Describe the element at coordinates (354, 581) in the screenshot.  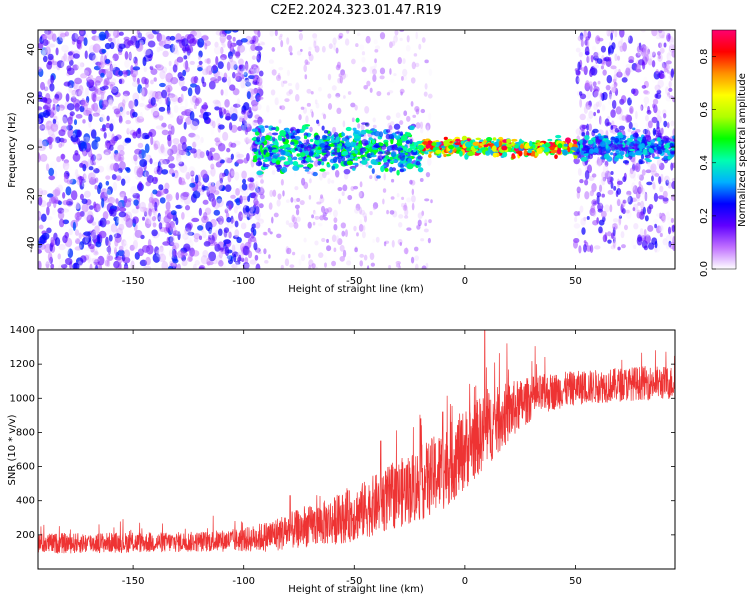
I see `snr-xtick-label: -50` at that location.